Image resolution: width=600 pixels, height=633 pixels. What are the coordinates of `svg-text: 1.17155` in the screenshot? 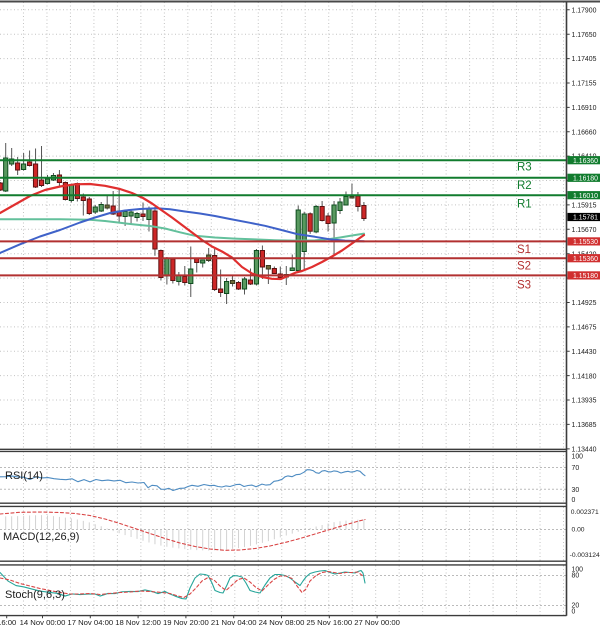 It's located at (584, 84).